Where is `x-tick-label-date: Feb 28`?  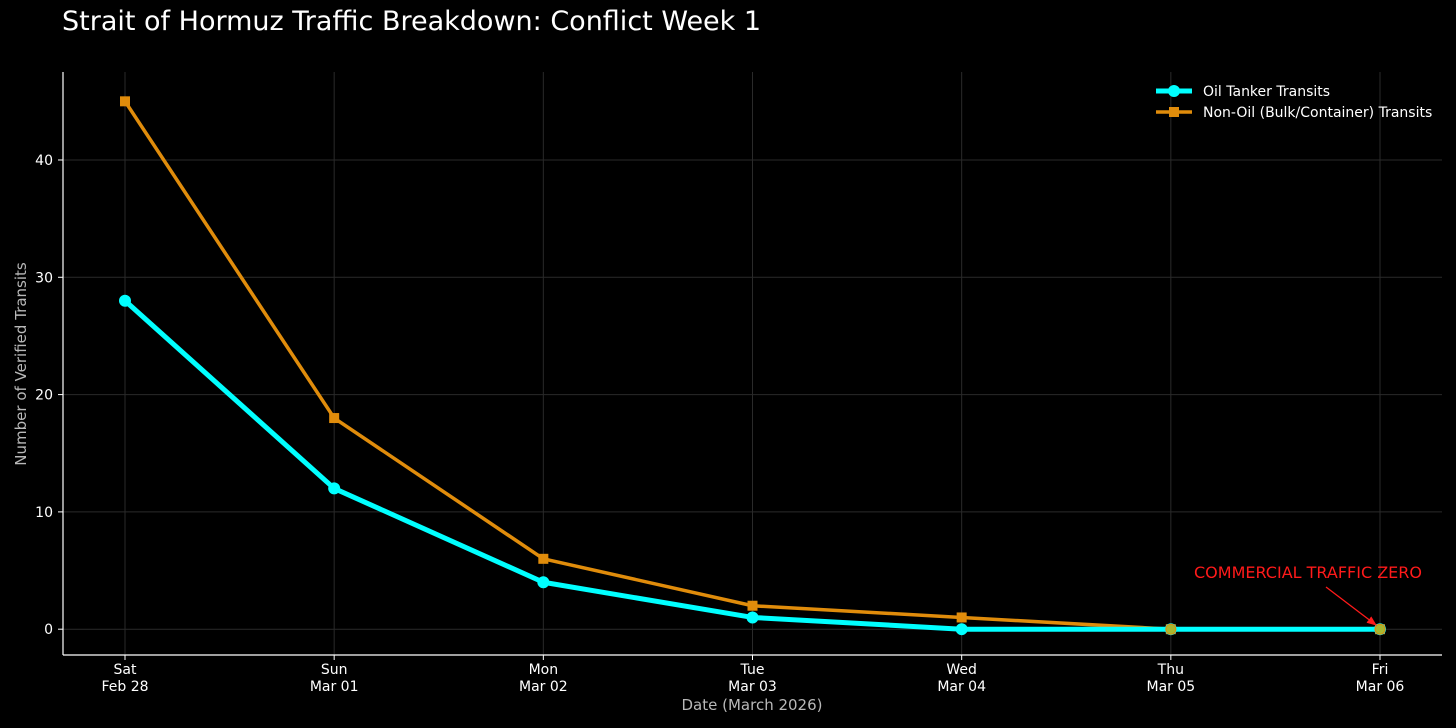
x-tick-label-date: Feb 28 is located at coordinates (124, 687).